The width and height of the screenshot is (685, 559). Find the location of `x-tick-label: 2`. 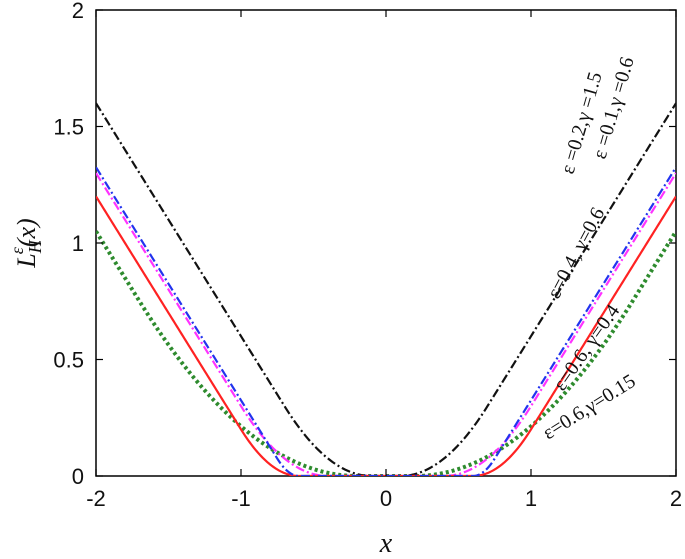

x-tick-label: 2 is located at coordinates (676, 498).